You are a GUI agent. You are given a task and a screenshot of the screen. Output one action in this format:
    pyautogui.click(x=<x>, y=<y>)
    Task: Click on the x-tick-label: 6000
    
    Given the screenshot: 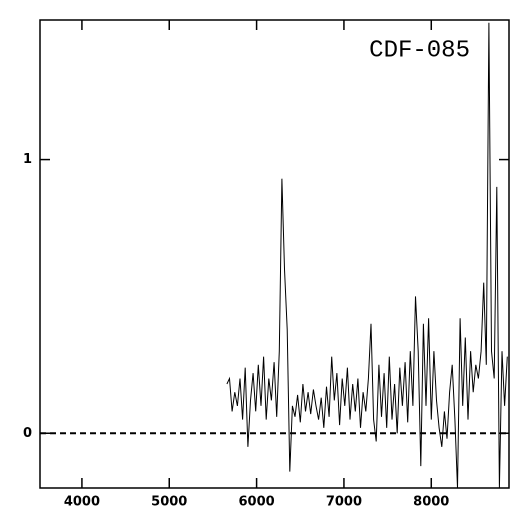 What is the action you would take?
    pyautogui.click(x=257, y=502)
    